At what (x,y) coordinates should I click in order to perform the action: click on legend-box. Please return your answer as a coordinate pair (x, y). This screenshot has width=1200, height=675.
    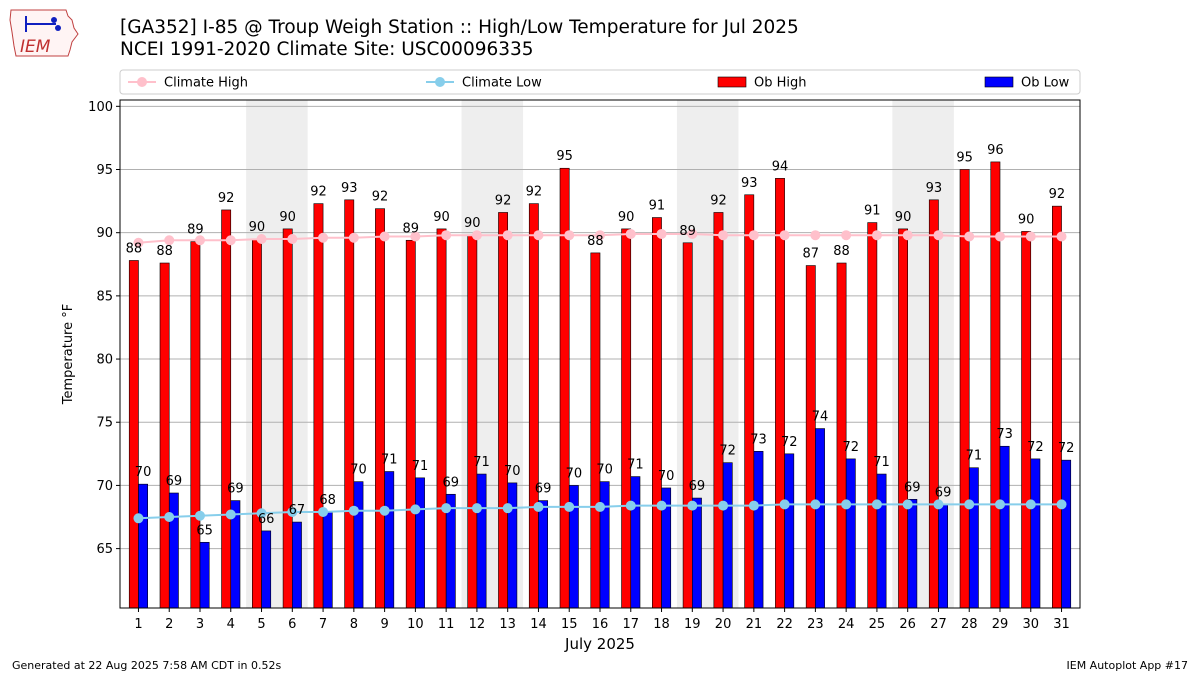
    Looking at the image, I should click on (600, 82).